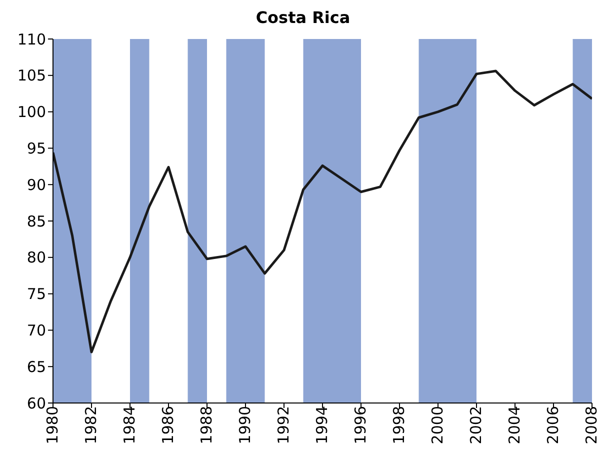 Image resolution: width=606 pixels, height=462 pixels. What do you see at coordinates (36, 403) in the screenshot?
I see `y-tick-label: 60` at bounding box center [36, 403].